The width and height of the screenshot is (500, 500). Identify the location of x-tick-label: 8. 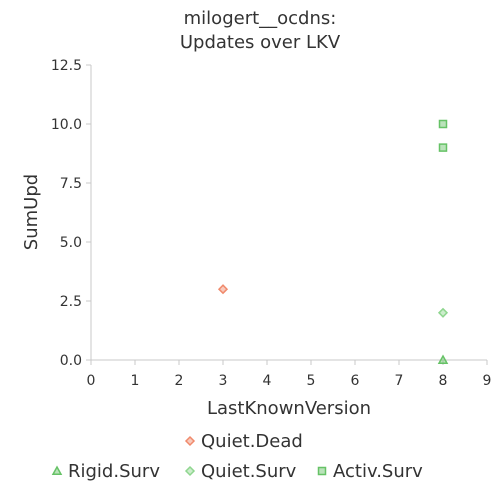
(443, 381).